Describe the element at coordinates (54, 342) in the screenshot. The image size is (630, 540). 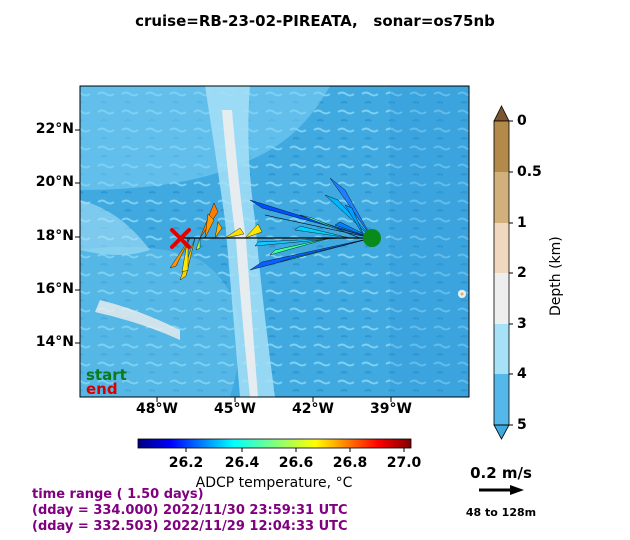
I see `lat-label-14n: 14°N` at that location.